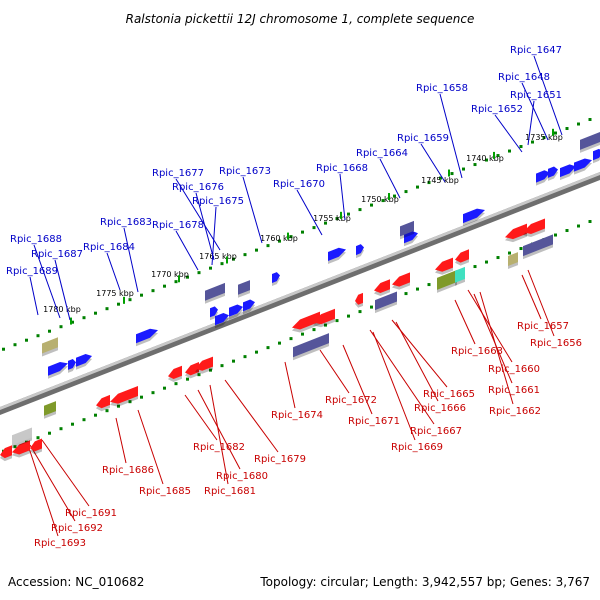 This screenshot has height=600, width=600. Describe the element at coordinates (77, 528) in the screenshot. I see `gene-label: Rpic_1692` at that location.